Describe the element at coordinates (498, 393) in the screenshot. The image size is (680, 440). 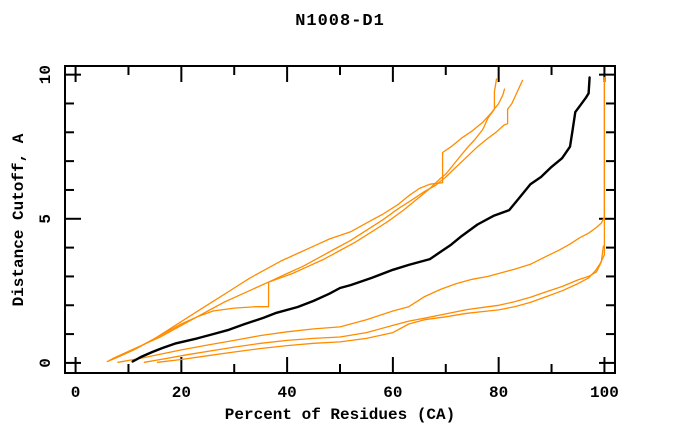
I see `x-tick-label: 80` at that location.